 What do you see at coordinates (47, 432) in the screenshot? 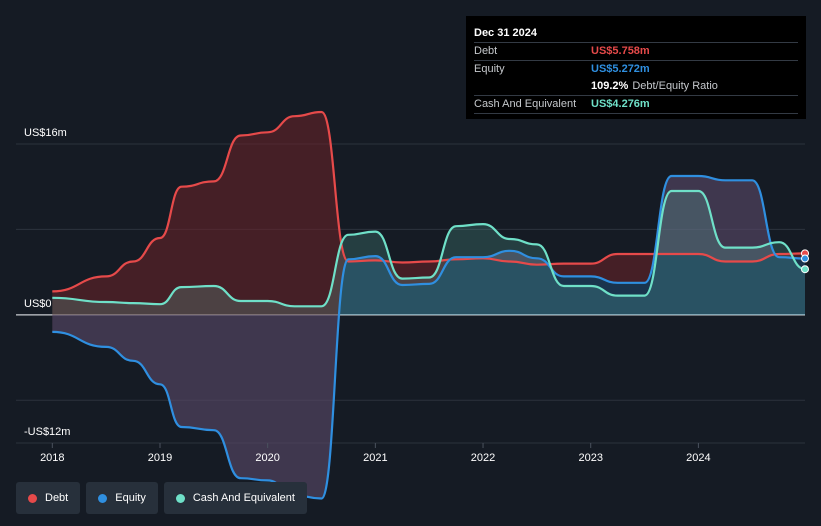
I see `y-tick-label: -US$12m` at bounding box center [47, 432].